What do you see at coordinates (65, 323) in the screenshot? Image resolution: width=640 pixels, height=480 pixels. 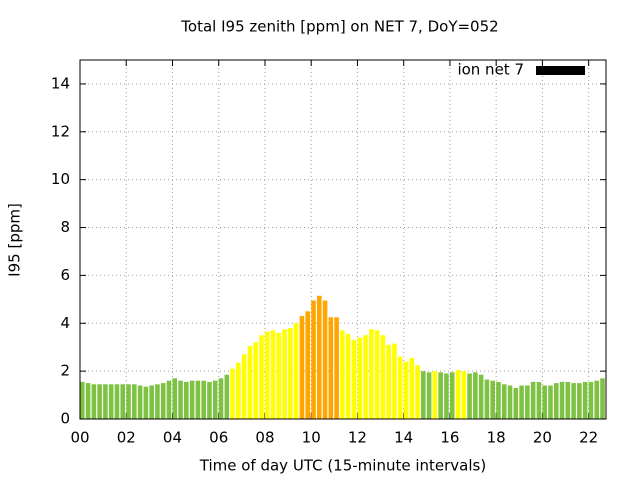 I see `y-tick-label: 4` at bounding box center [65, 323].